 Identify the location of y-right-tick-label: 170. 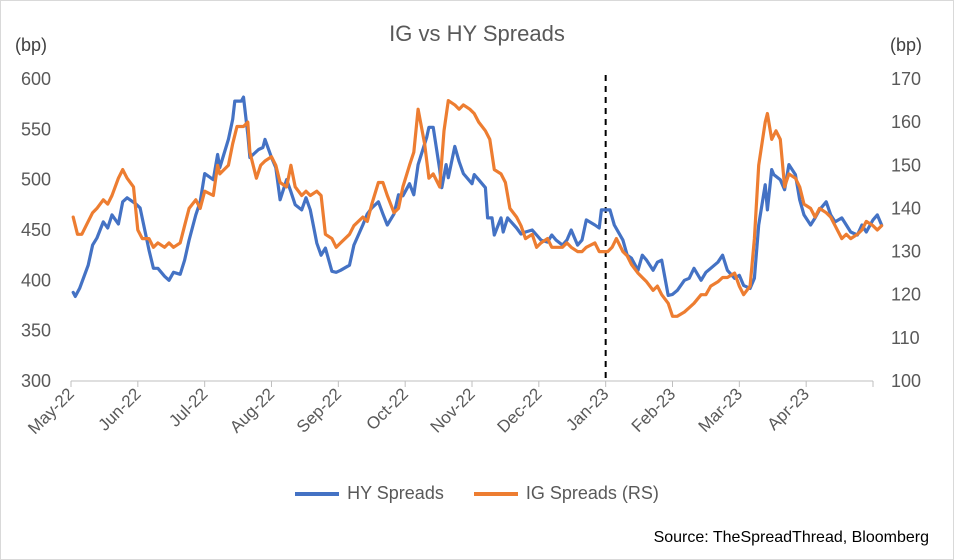
(906, 79).